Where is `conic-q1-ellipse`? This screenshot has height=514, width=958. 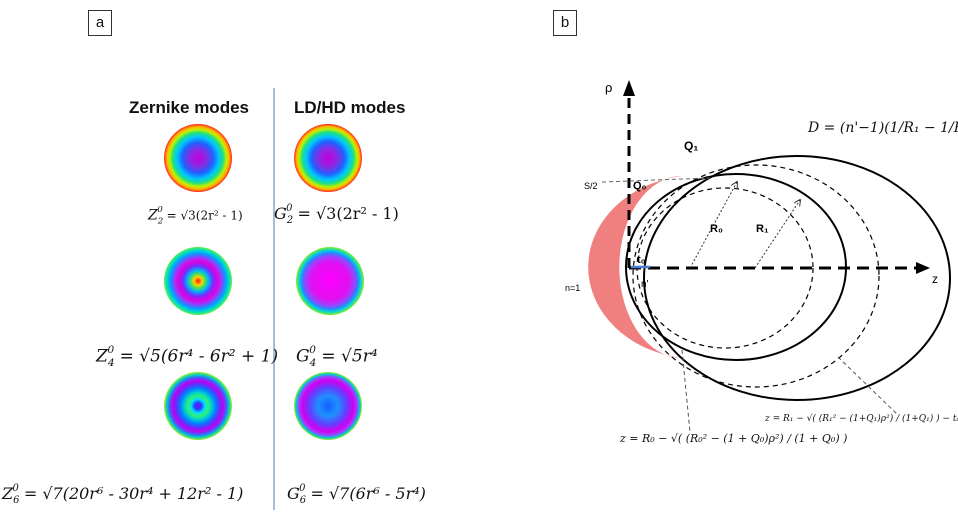 conic-q1-ellipse is located at coordinates (756, 276).